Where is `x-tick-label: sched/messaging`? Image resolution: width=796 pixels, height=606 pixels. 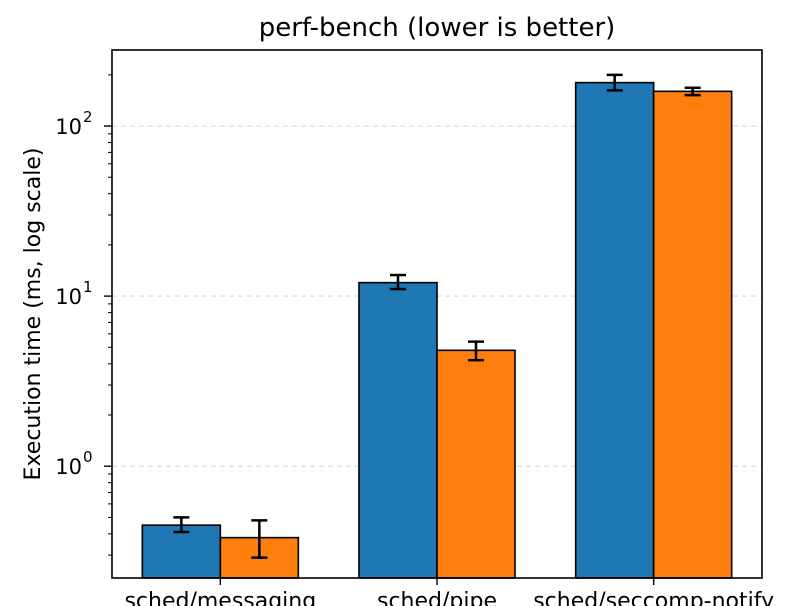
x-tick-label: sched/messaging is located at coordinates (220, 597).